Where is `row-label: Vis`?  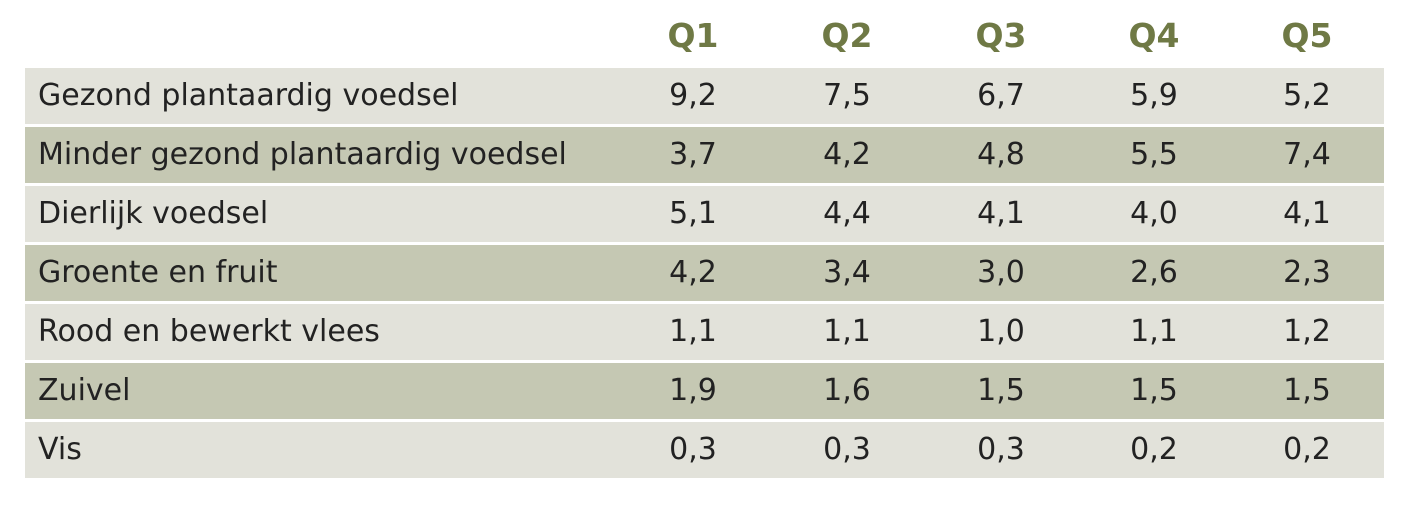
row-label: Vis is located at coordinates (60, 449).